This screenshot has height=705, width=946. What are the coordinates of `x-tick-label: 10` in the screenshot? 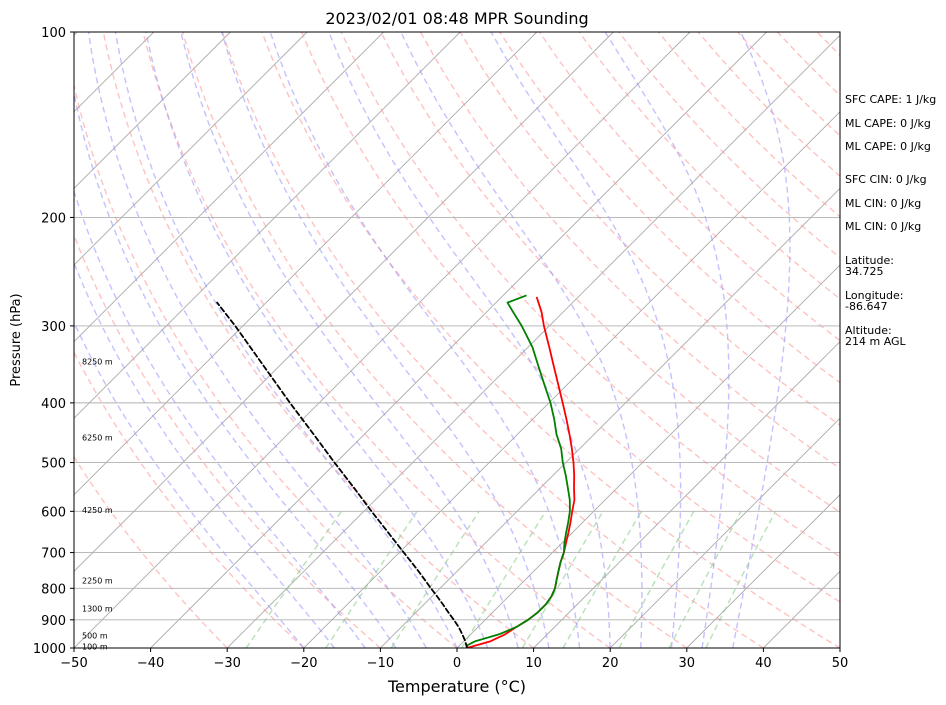 It's located at (533, 663).